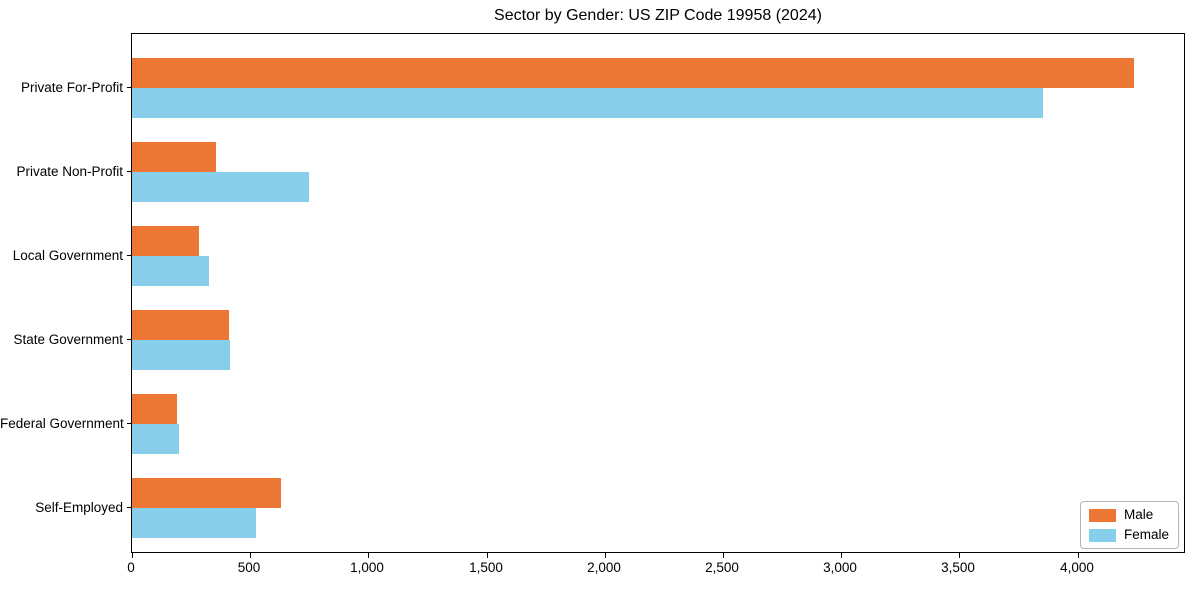 Image resolution: width=1200 pixels, height=600 pixels. Describe the element at coordinates (486, 567) in the screenshot. I see `x-tick-label: 1,500` at that location.